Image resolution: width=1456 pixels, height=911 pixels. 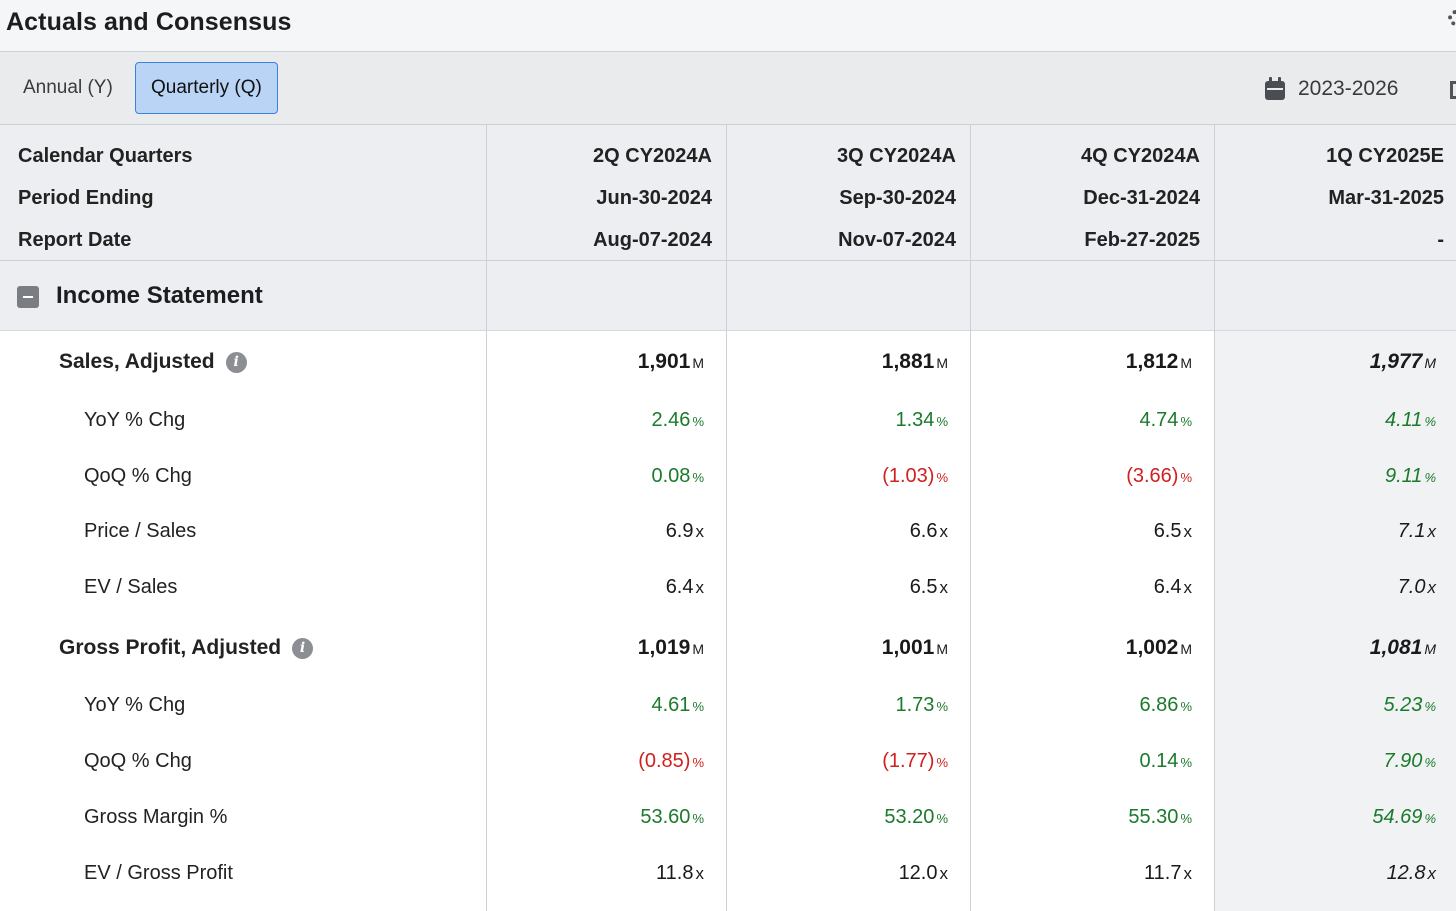 I want to click on header-column: 3Q CY2024A Sep-30-2024 Nov-07-2024, so click(x=841, y=193).